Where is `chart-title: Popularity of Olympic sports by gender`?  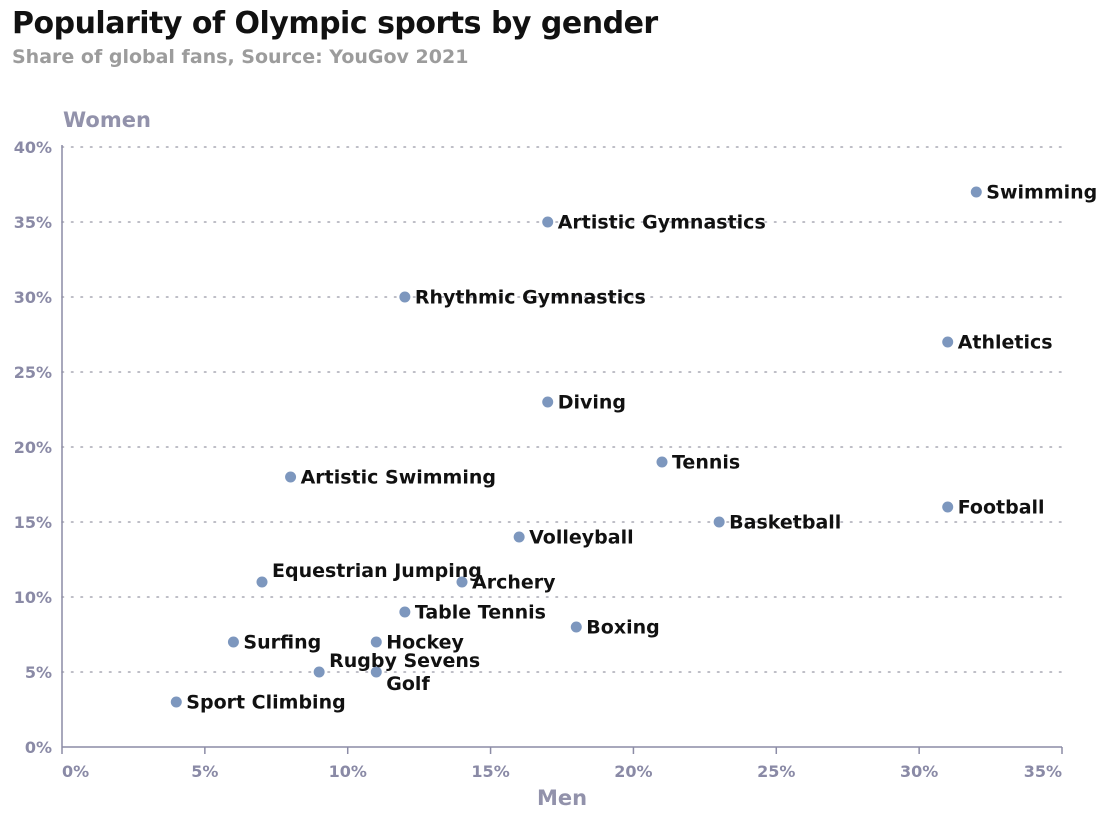
chart-title: Popularity of Olympic sports by gender is located at coordinates (335, 23).